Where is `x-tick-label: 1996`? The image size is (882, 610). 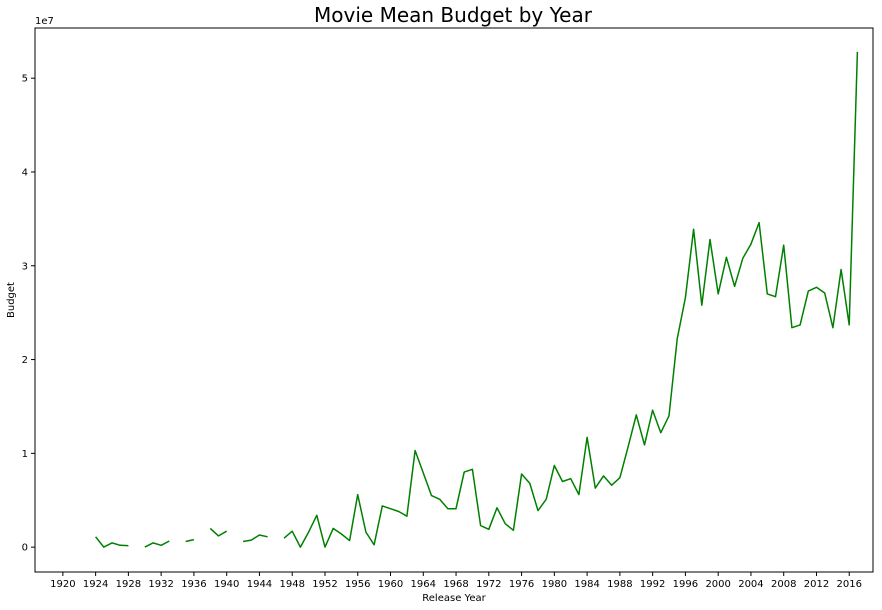
x-tick-label: 1996 is located at coordinates (685, 584).